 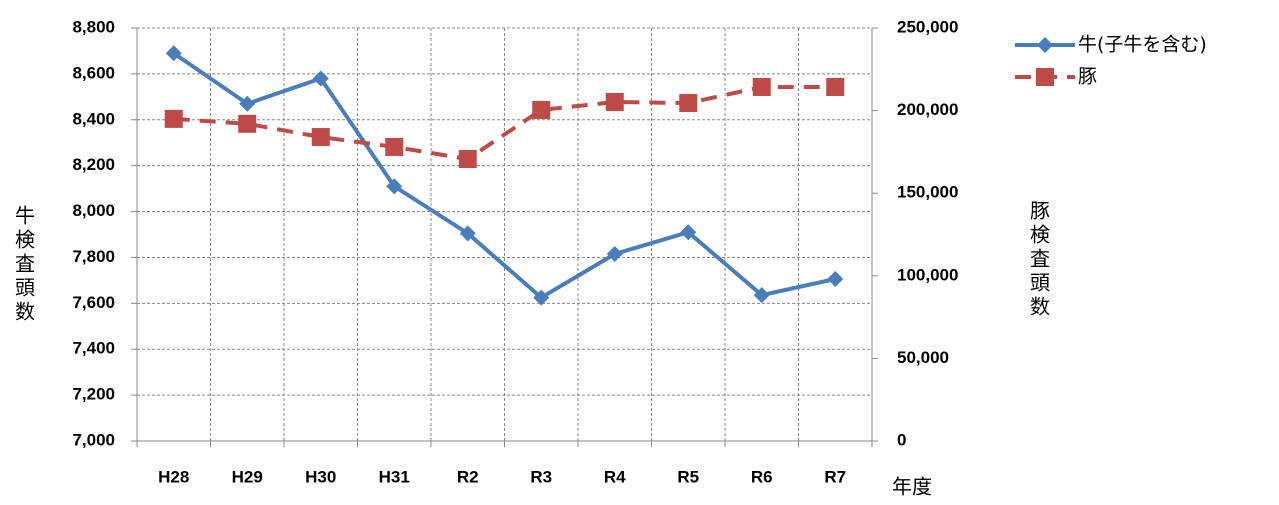 What do you see at coordinates (541, 476) in the screenshot?
I see `x-tick-label: R3` at bounding box center [541, 476].